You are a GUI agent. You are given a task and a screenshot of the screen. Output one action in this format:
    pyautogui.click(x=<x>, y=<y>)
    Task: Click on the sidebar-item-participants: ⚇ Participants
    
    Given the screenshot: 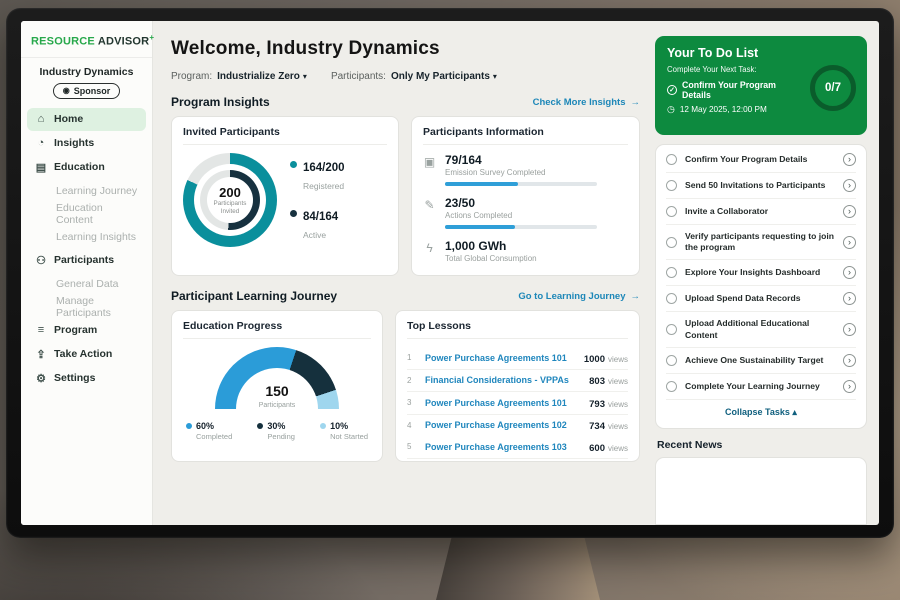 What is the action you would take?
    pyautogui.click(x=86, y=260)
    